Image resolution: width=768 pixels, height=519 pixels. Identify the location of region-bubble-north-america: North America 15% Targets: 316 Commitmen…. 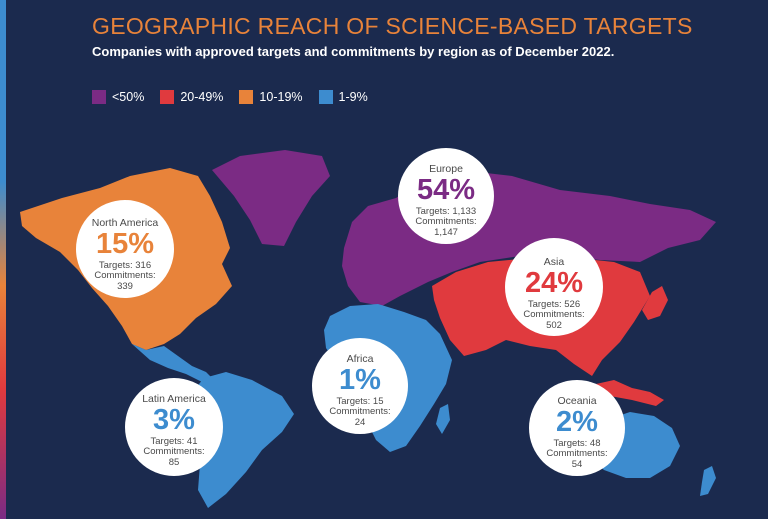
(125, 249).